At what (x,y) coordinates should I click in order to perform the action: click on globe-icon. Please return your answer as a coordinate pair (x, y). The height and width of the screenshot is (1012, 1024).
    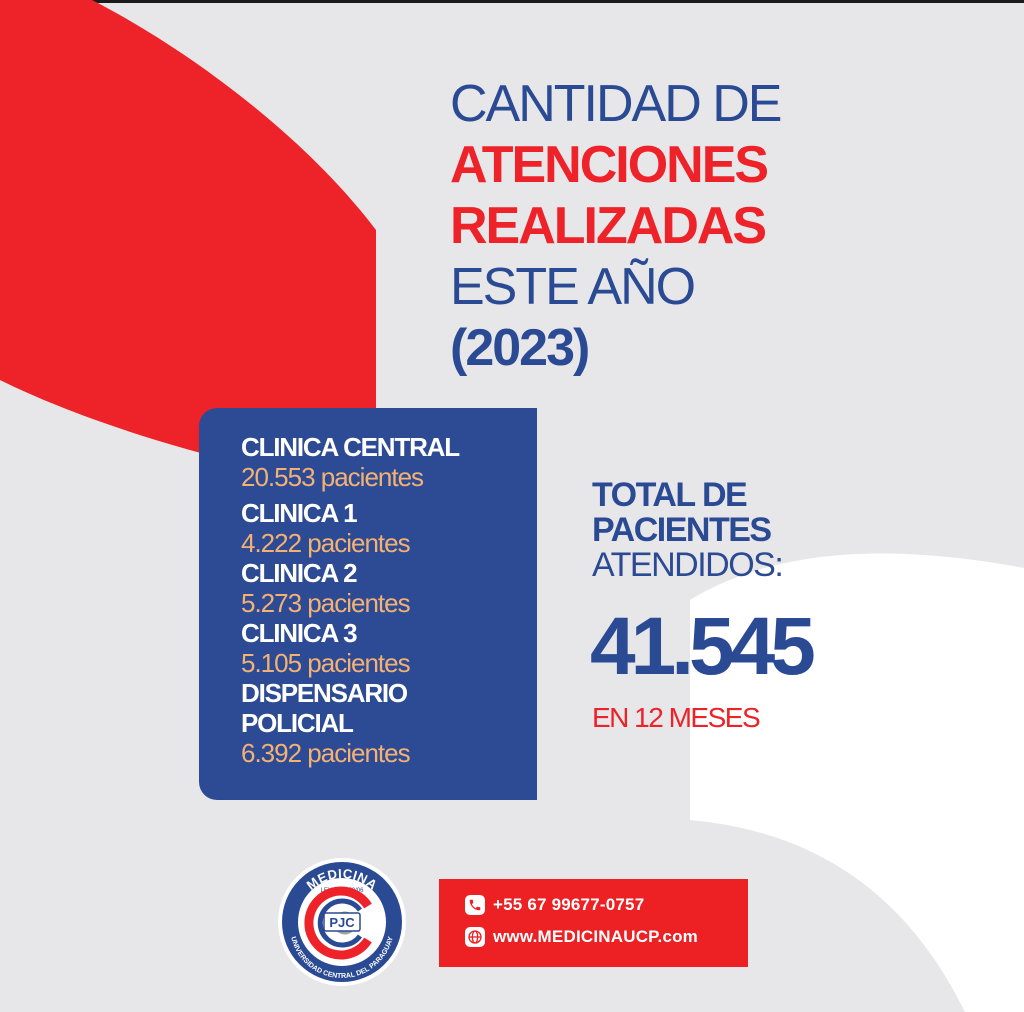
    Looking at the image, I should click on (475, 937).